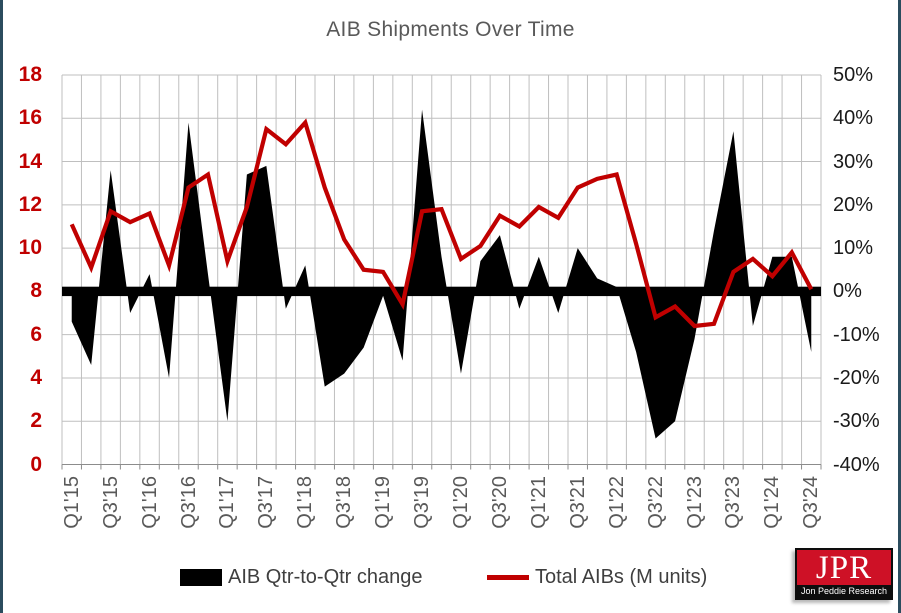 This screenshot has width=901, height=613. I want to click on x-axis-tick-label: Q1'15, so click(71, 502).